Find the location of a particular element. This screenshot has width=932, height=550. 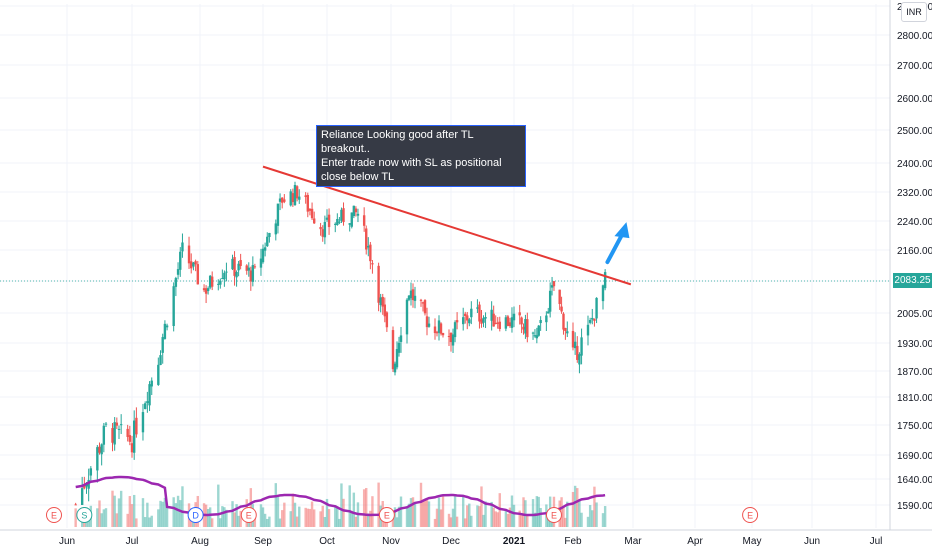

volume-ma-line is located at coordinates (340, 496).